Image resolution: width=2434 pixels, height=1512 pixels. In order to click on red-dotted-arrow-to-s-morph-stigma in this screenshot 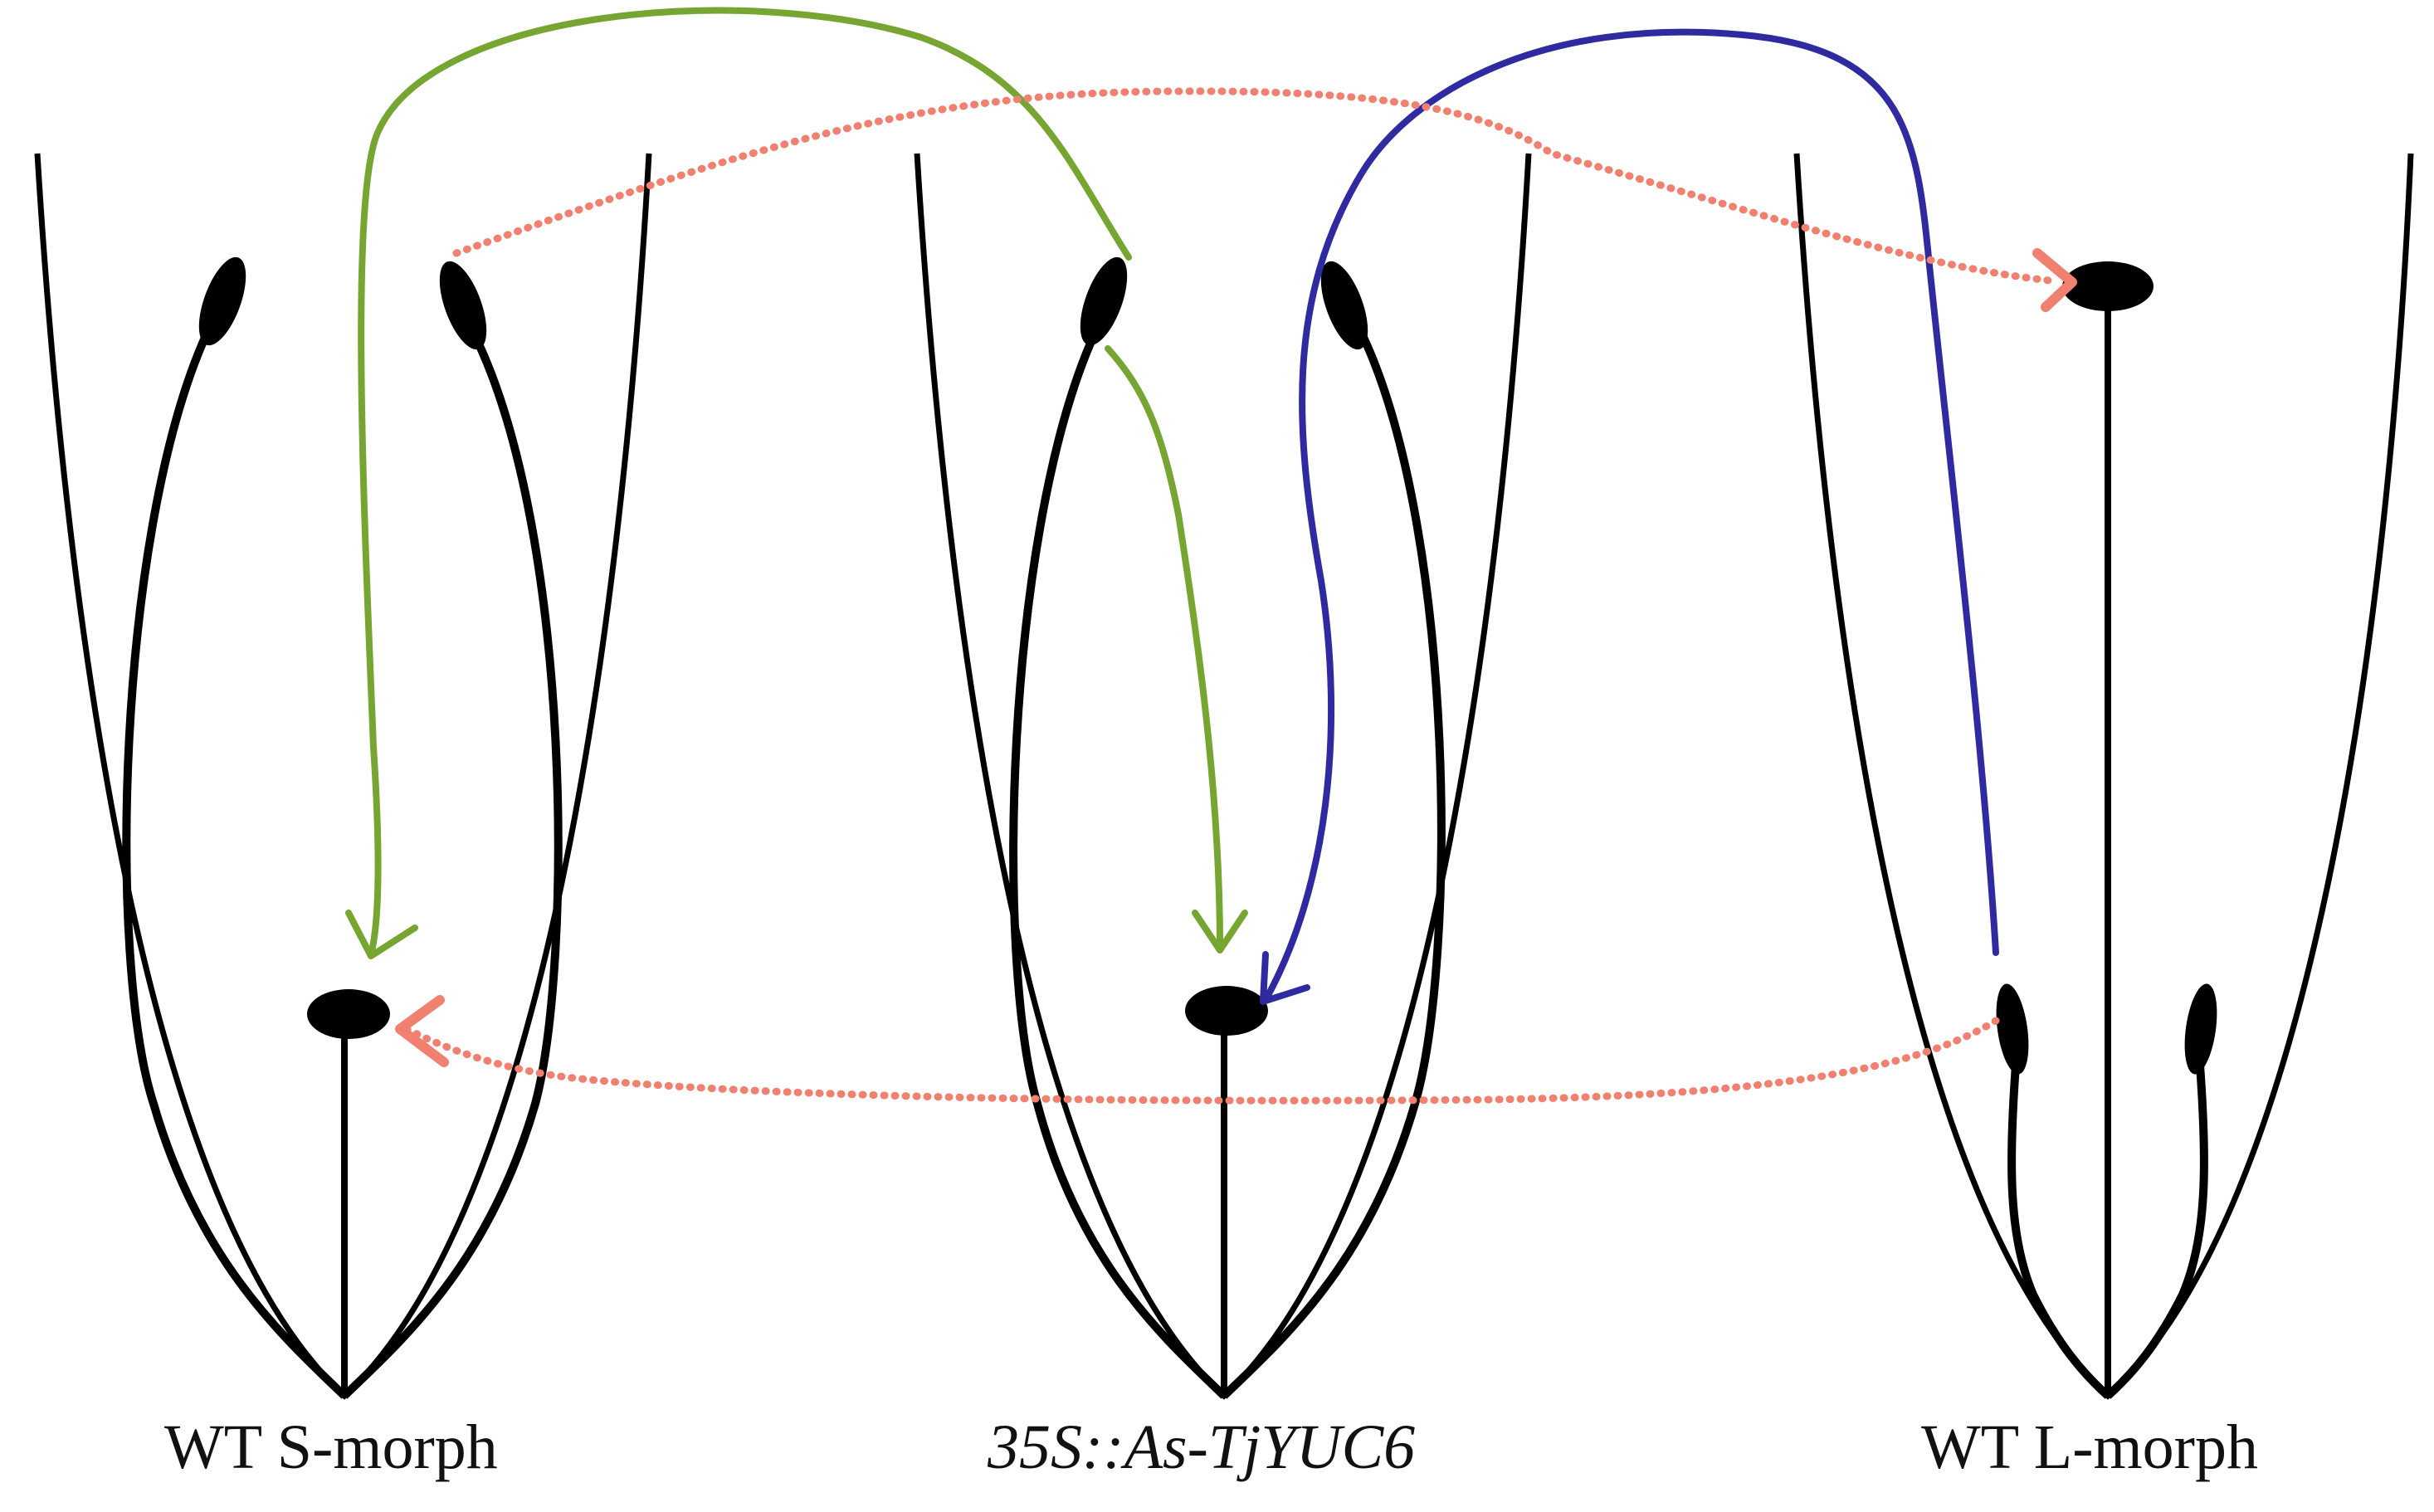, I will do `click(1201, 1061)`.